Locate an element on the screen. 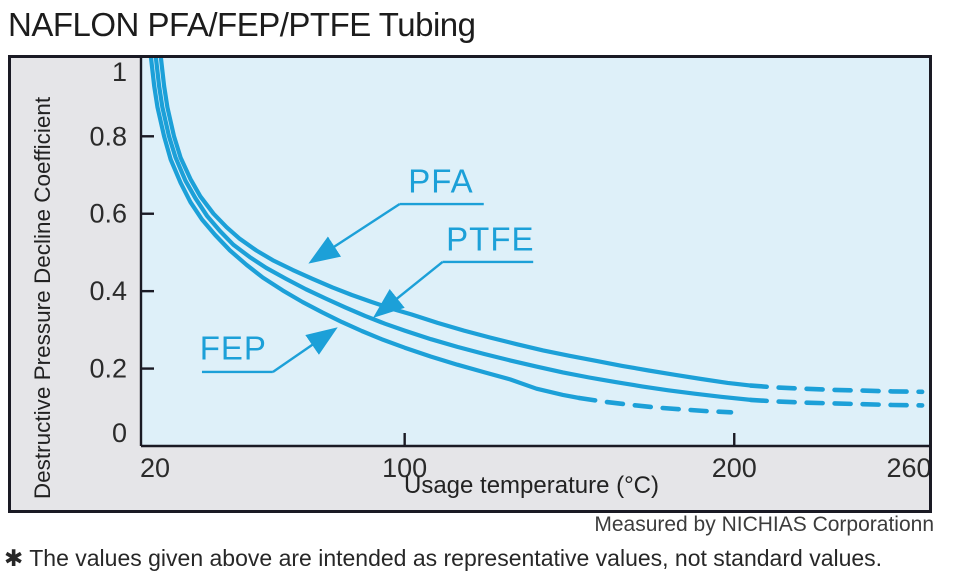  curve-pfa-dashed is located at coordinates (836, 389).